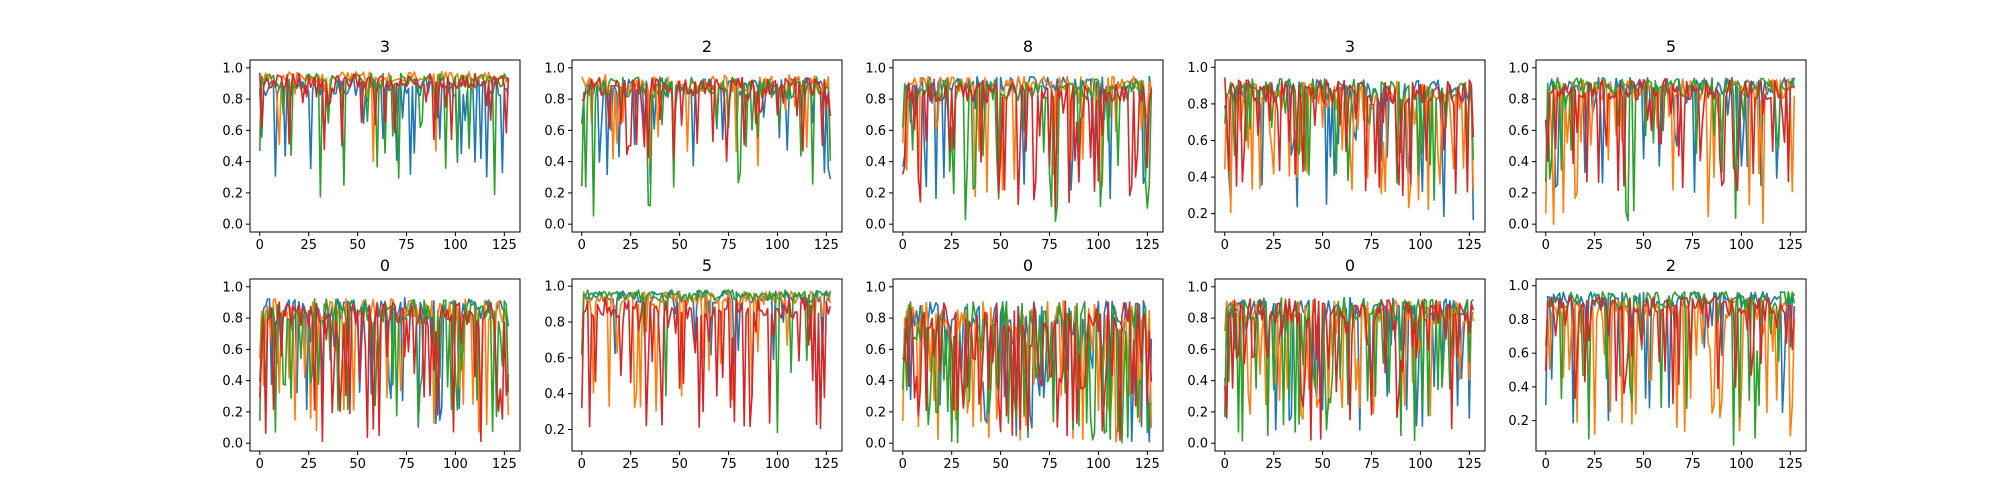 Image resolution: width=2000 pixels, height=500 pixels. I want to click on subplot-2: 2 0 25 50 75 100 125 0.0 0.2 0.4 0.6 0.8 1.0, so click(693, 145).